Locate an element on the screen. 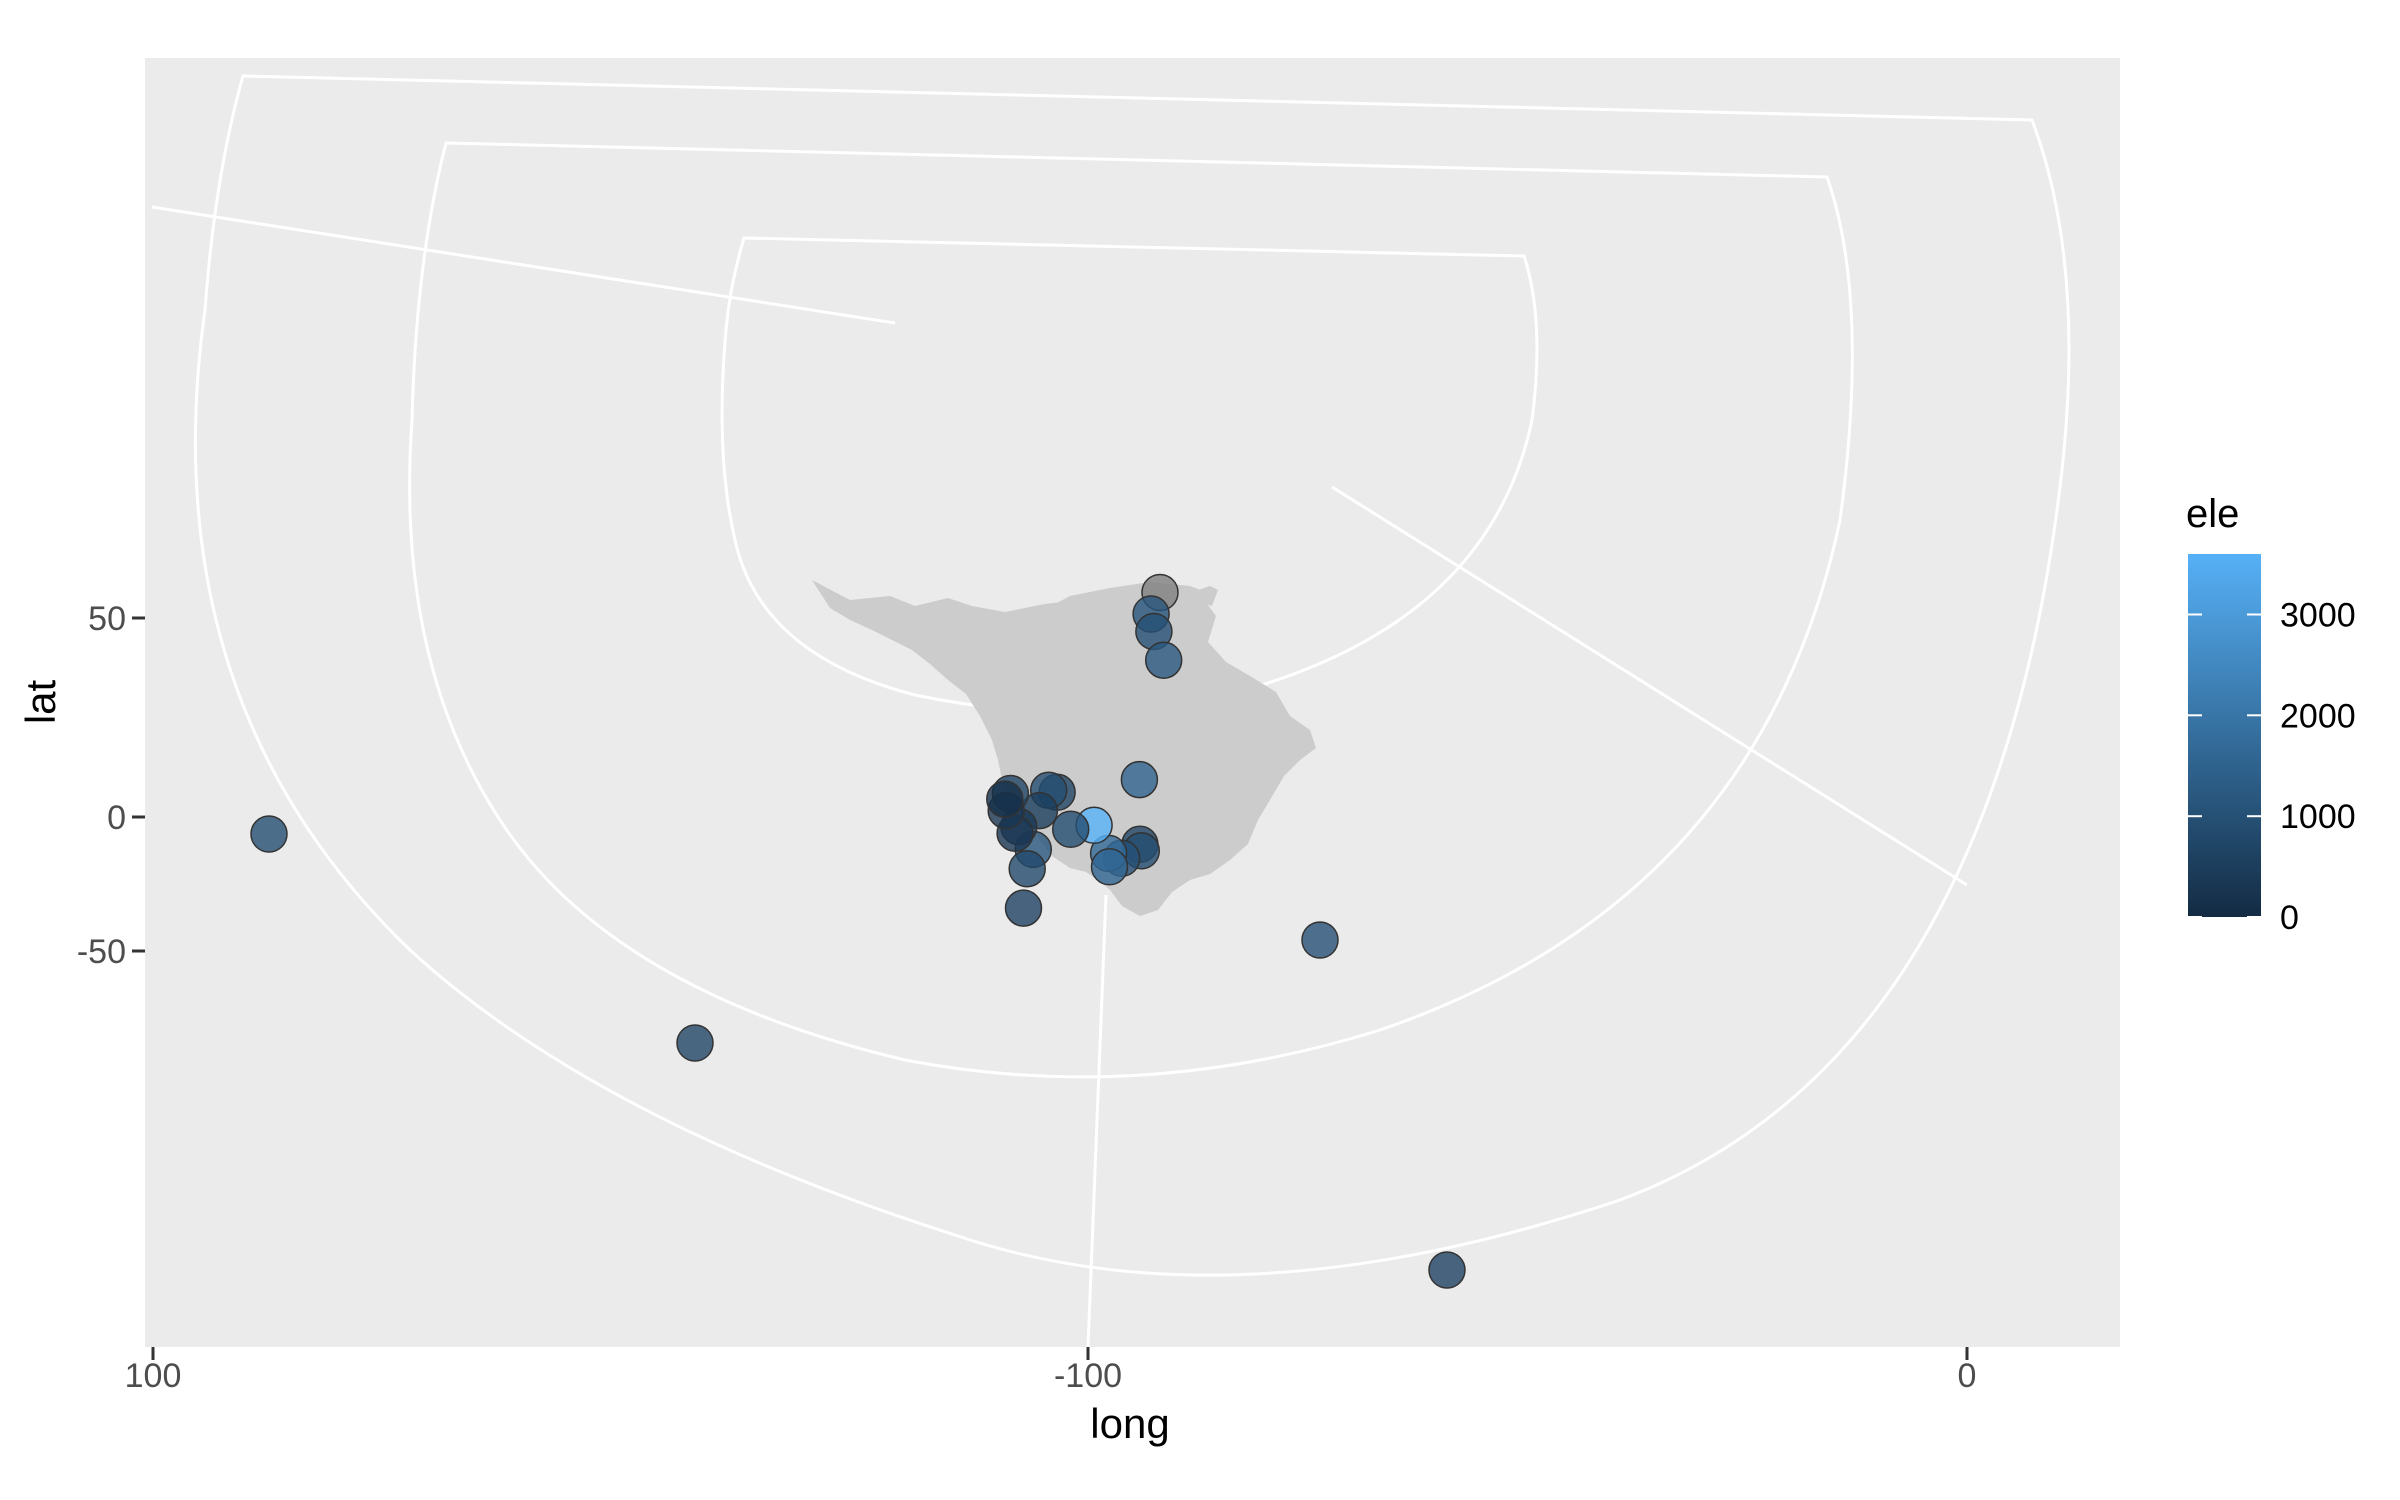 This screenshot has height=1500, width=2400. y-axis-title: lat is located at coordinates (40, 701).